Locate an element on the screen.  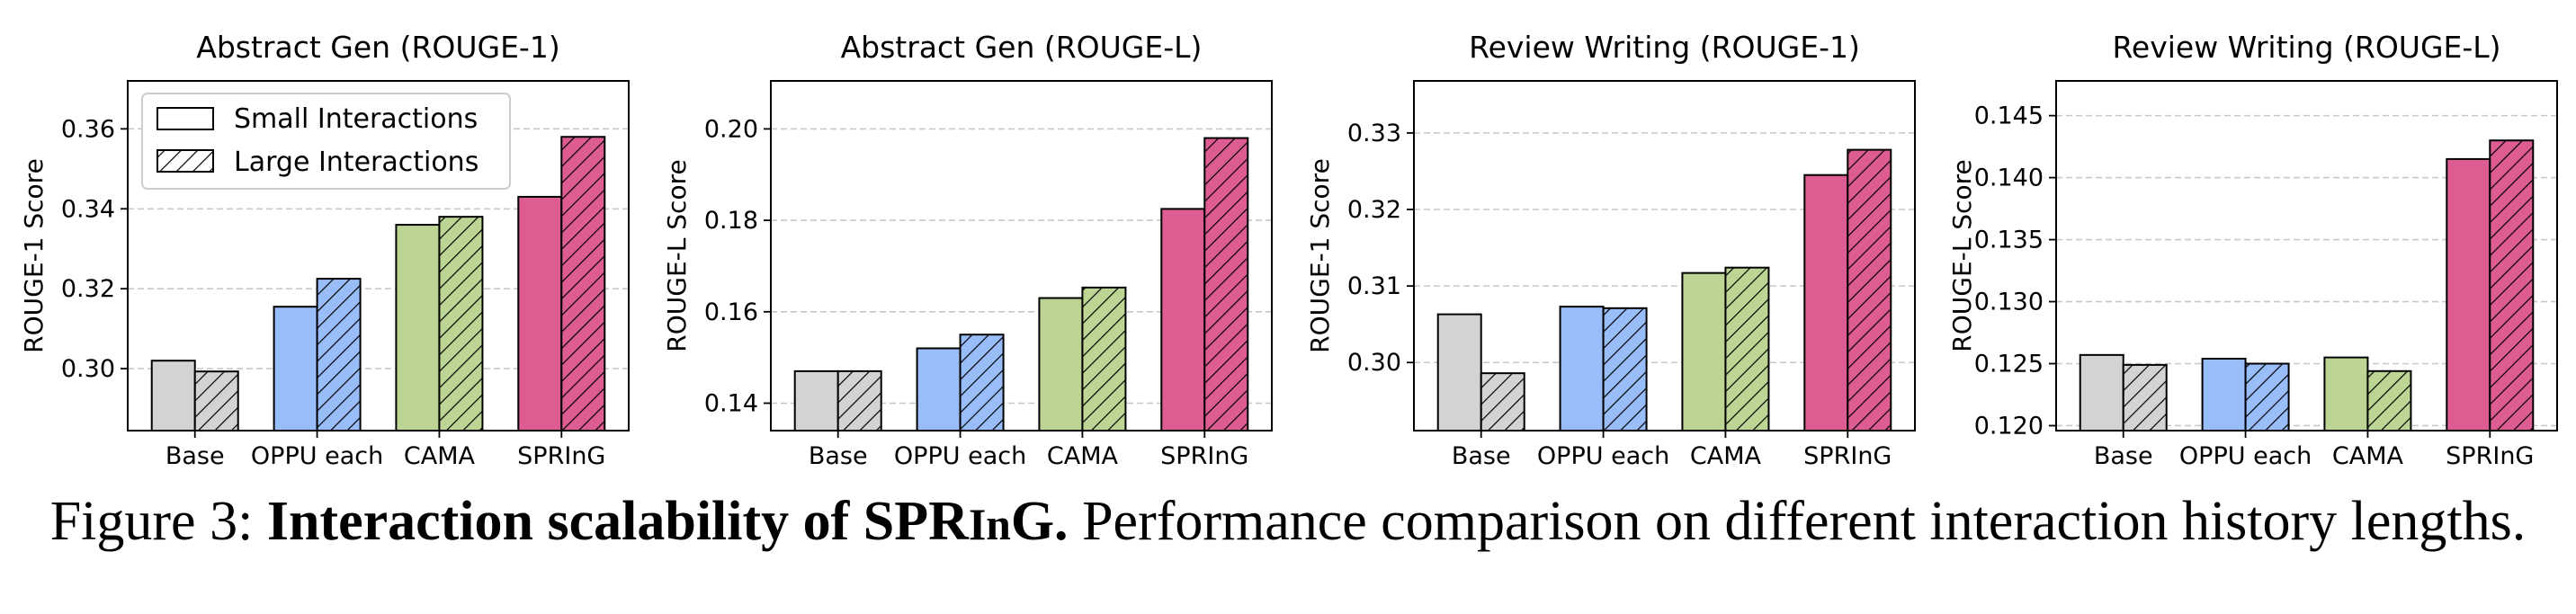
legend-label-large: Large Interactions is located at coordinates (356, 162).